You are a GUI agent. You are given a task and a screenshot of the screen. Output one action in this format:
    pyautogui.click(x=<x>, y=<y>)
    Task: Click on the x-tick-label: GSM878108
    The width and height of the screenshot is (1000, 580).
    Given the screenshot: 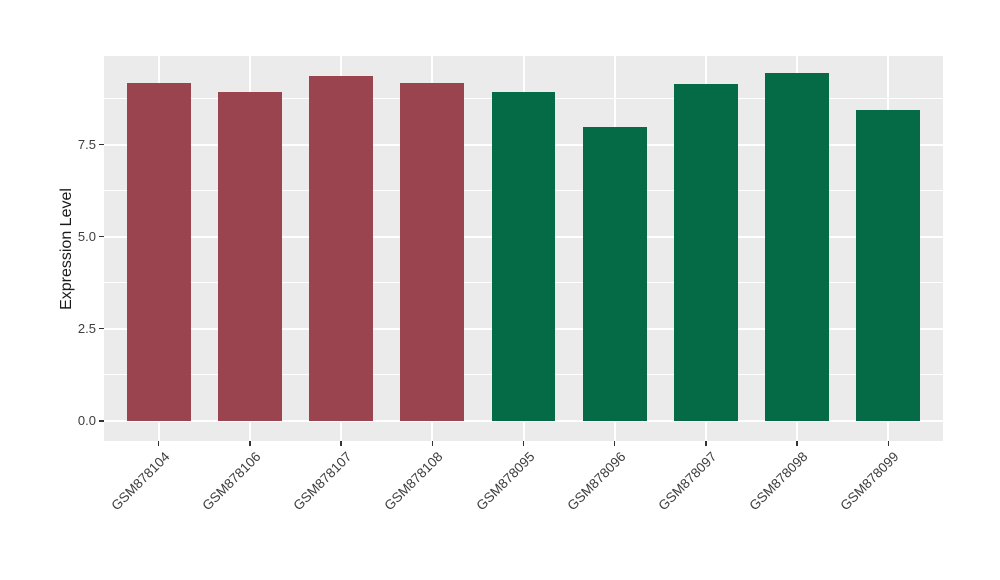 What is the action you would take?
    pyautogui.click(x=413, y=481)
    